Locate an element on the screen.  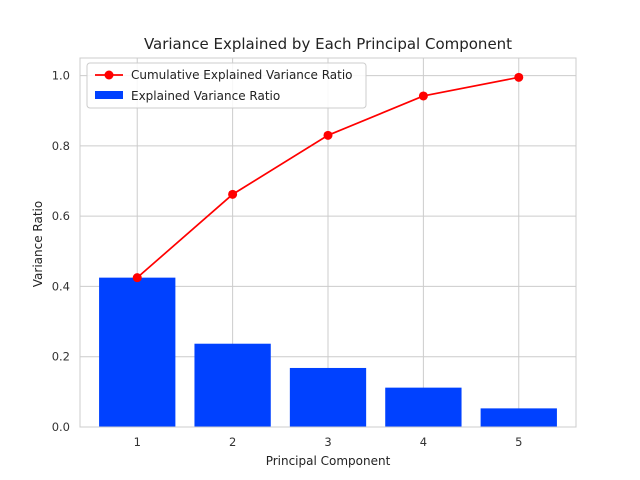
x-tick-label: 4 is located at coordinates (423, 442).